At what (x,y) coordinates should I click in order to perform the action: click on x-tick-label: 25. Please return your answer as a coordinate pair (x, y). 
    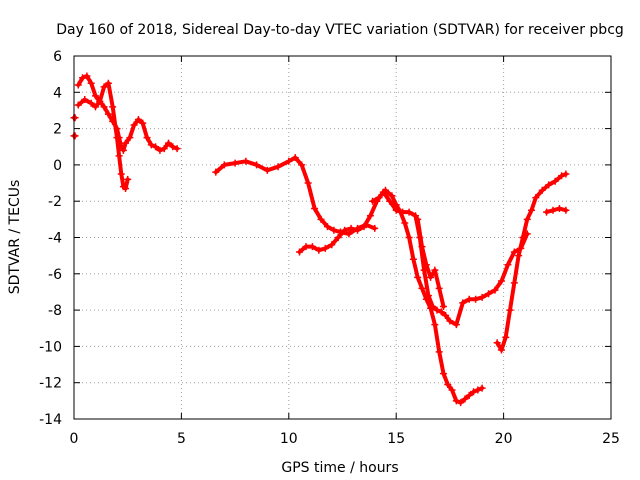
    Looking at the image, I should click on (611, 439).